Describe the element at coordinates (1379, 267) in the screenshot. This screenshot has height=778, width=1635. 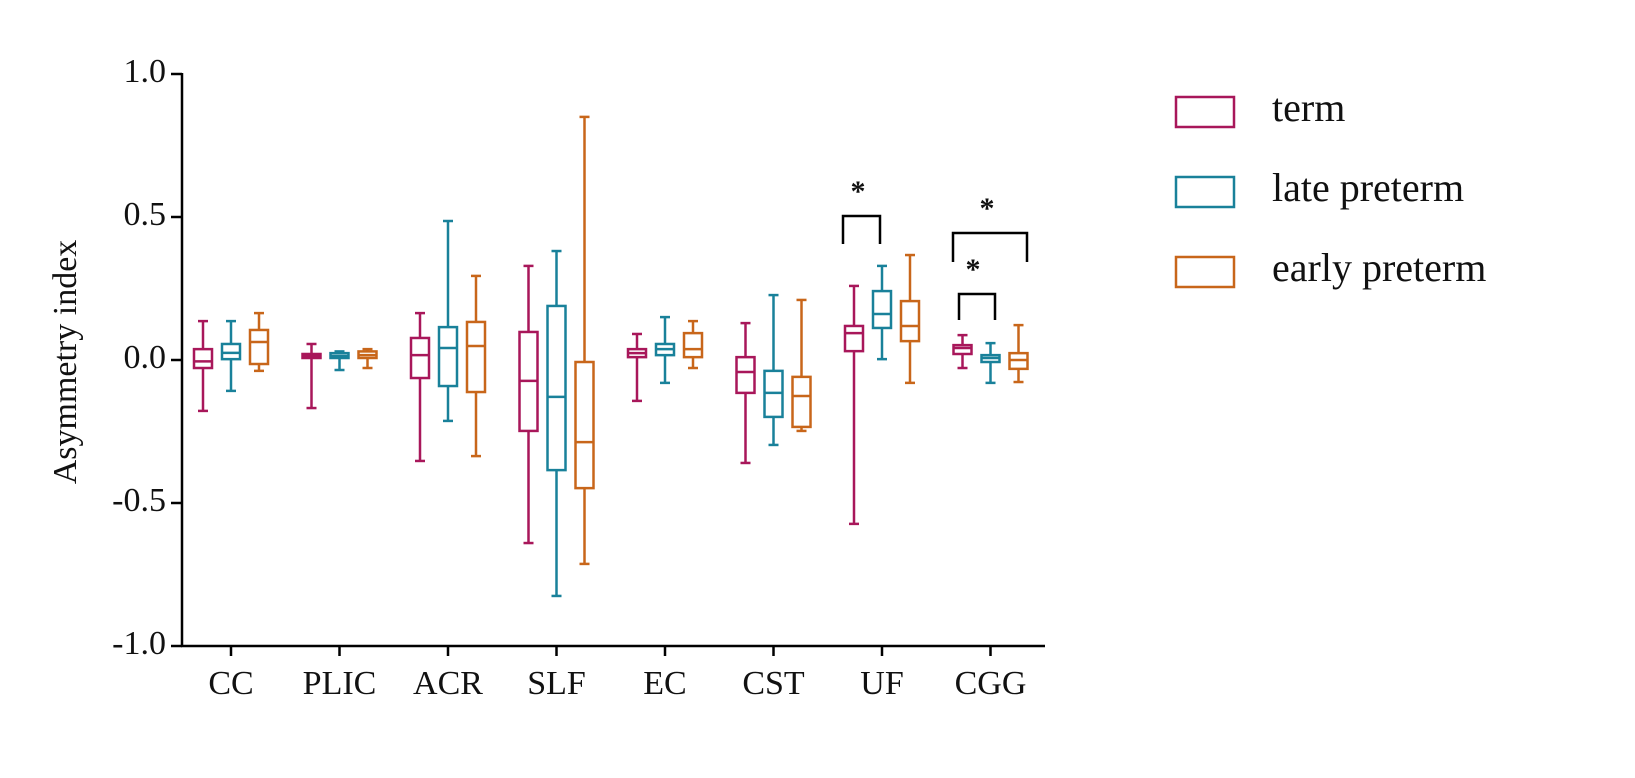
I see `legend-label: early preterm` at that location.